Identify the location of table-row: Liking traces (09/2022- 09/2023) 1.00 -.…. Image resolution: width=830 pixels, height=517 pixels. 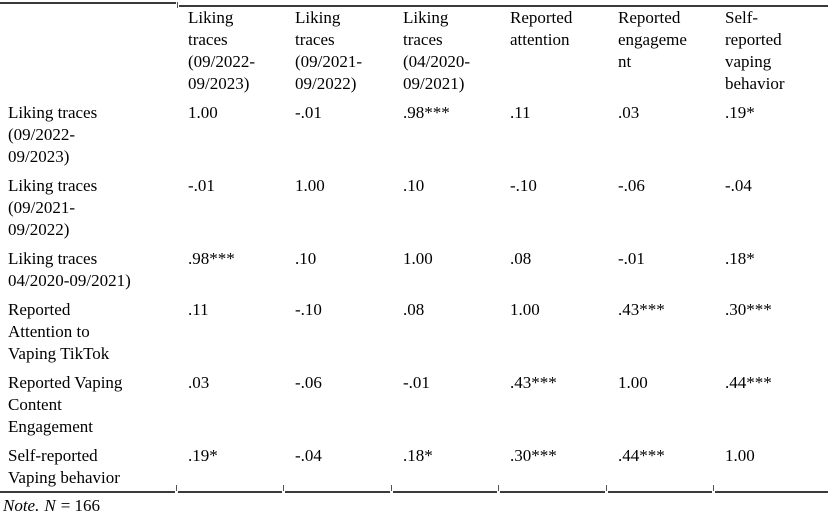
(415, 136).